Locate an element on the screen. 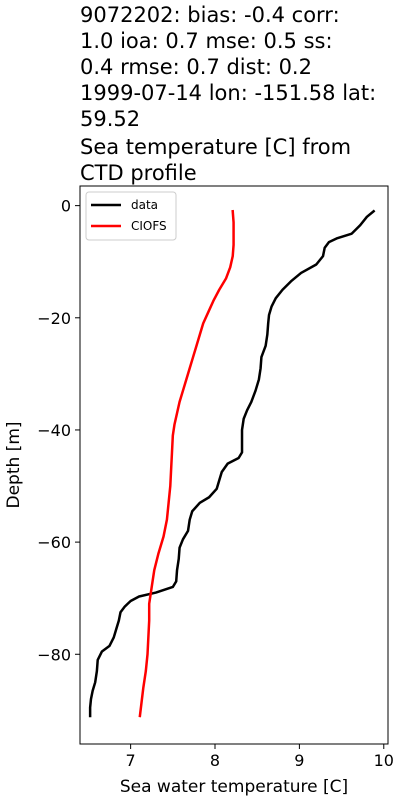  title-line: 59.52 is located at coordinates (110, 119).